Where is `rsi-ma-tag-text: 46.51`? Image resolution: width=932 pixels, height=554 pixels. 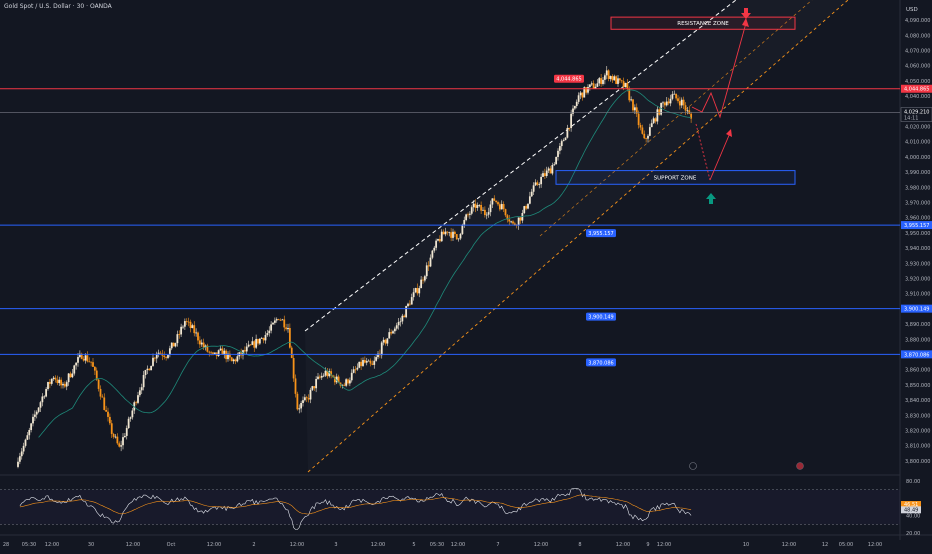
rsi-ma-tag-text: 46.51 is located at coordinates (911, 505).